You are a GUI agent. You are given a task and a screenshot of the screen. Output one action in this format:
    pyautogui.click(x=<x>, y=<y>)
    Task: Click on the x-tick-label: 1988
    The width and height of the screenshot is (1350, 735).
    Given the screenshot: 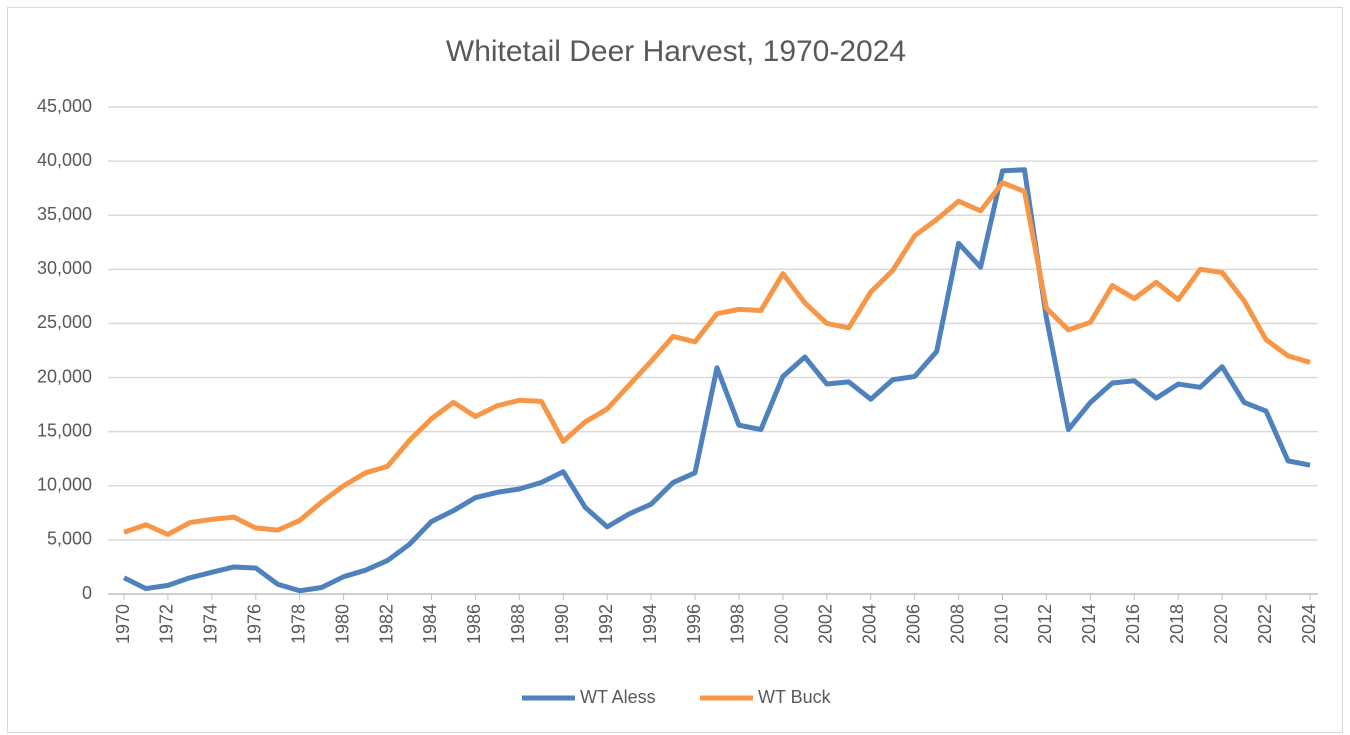 What is the action you would take?
    pyautogui.click(x=518, y=624)
    